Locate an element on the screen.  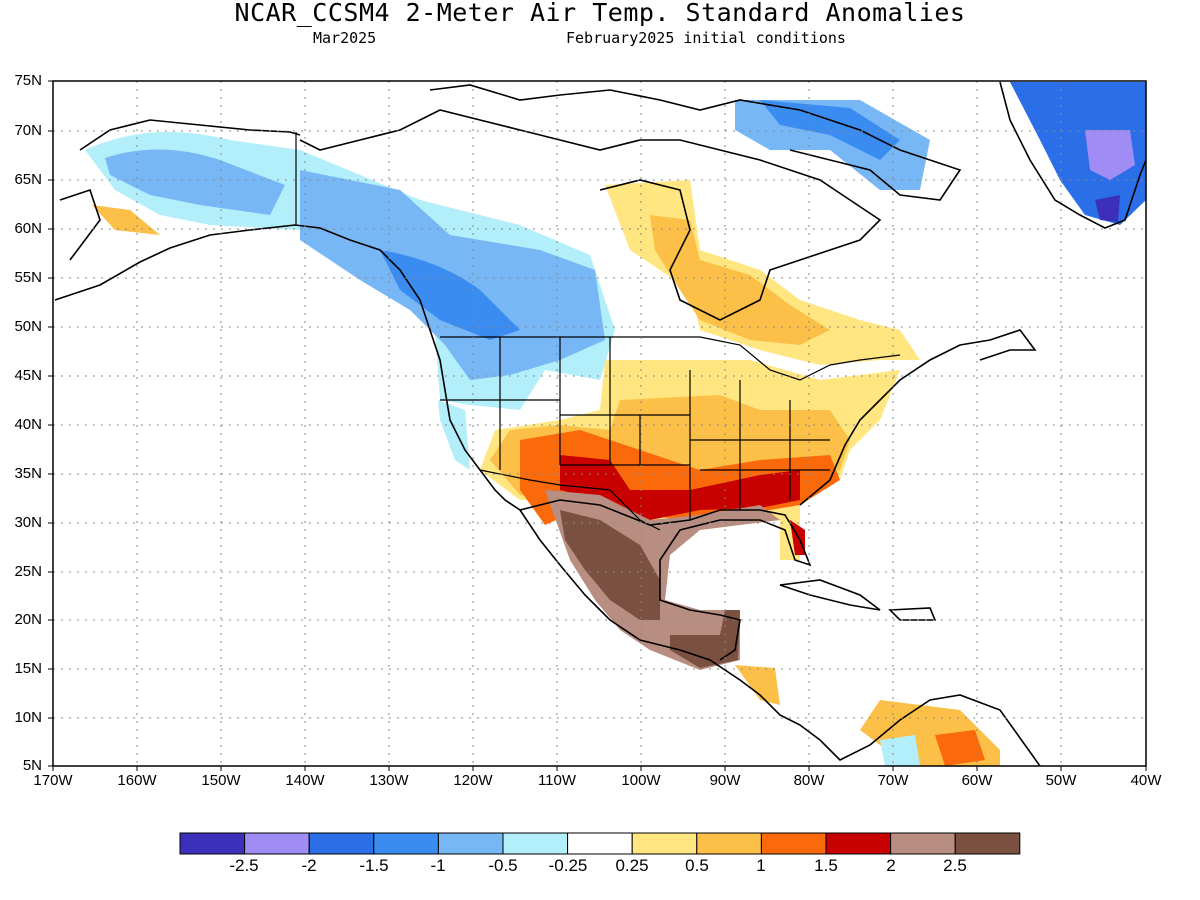
lat-label: 70N is located at coordinates (28, 130).